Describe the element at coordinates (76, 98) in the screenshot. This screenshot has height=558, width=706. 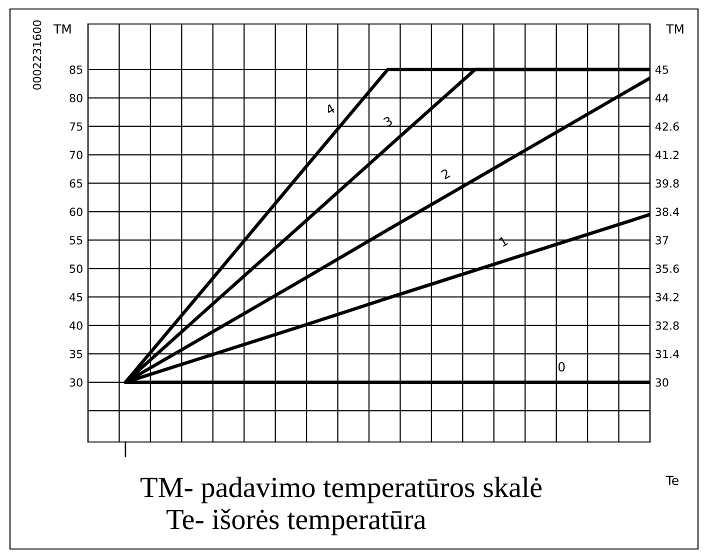
I see `y-tick-label: 80` at that location.